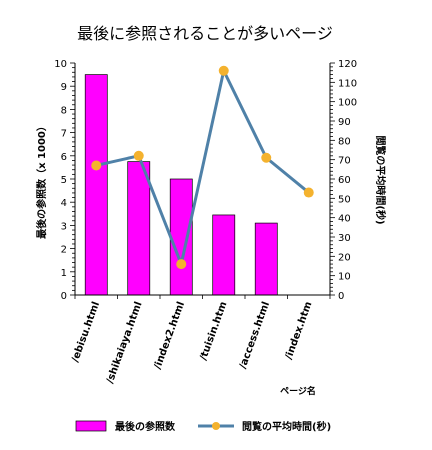 The width and height of the screenshot is (432, 450). What do you see at coordinates (125, 342) in the screenshot?
I see `x-tick-label: /shikaiaya.html` at bounding box center [125, 342].